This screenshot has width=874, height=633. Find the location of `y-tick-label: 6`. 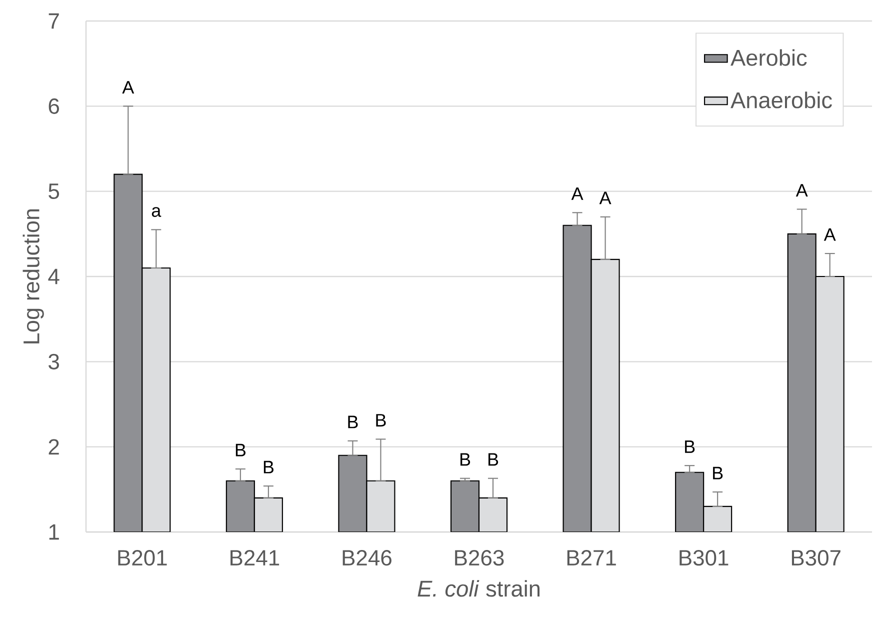

y-tick-label: 6 is located at coordinates (53, 106).